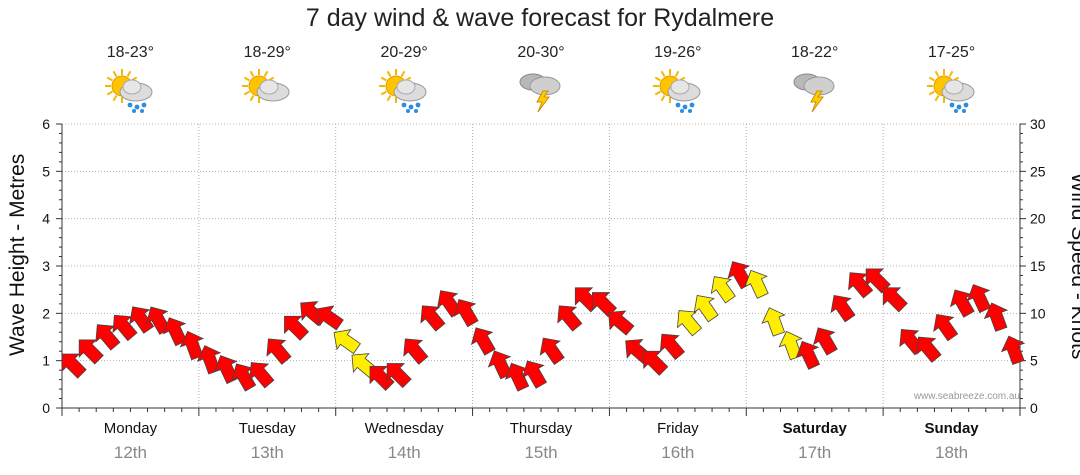 Image resolution: width=1080 pixels, height=475 pixels. What do you see at coordinates (1034, 408) in the screenshot?
I see `y-tick-label-right: 0` at bounding box center [1034, 408].